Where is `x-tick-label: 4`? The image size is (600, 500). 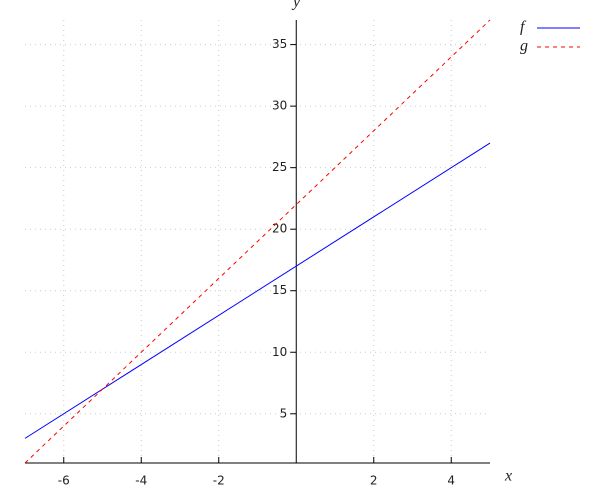 x-tick-label: 4 is located at coordinates (451, 481).